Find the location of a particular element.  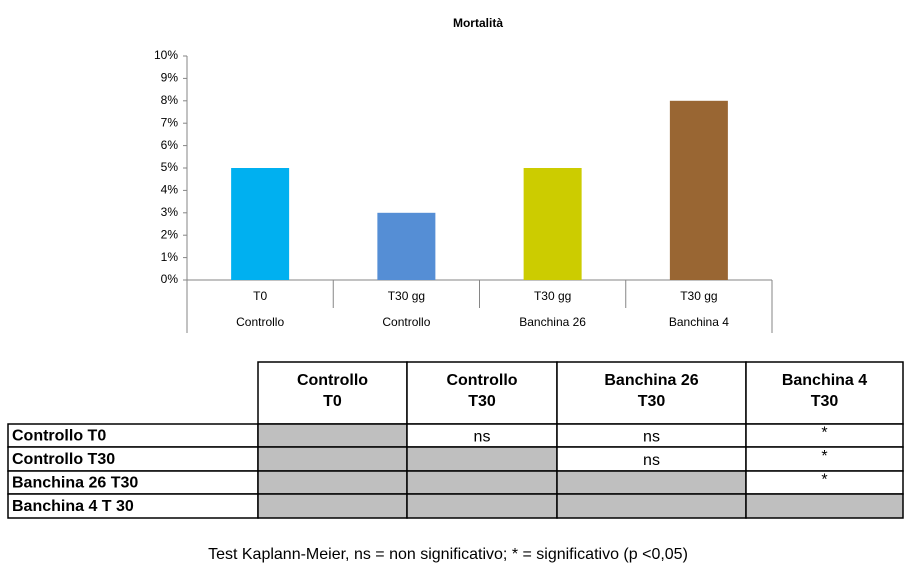

y-tick-label: 2% is located at coordinates (170, 234).